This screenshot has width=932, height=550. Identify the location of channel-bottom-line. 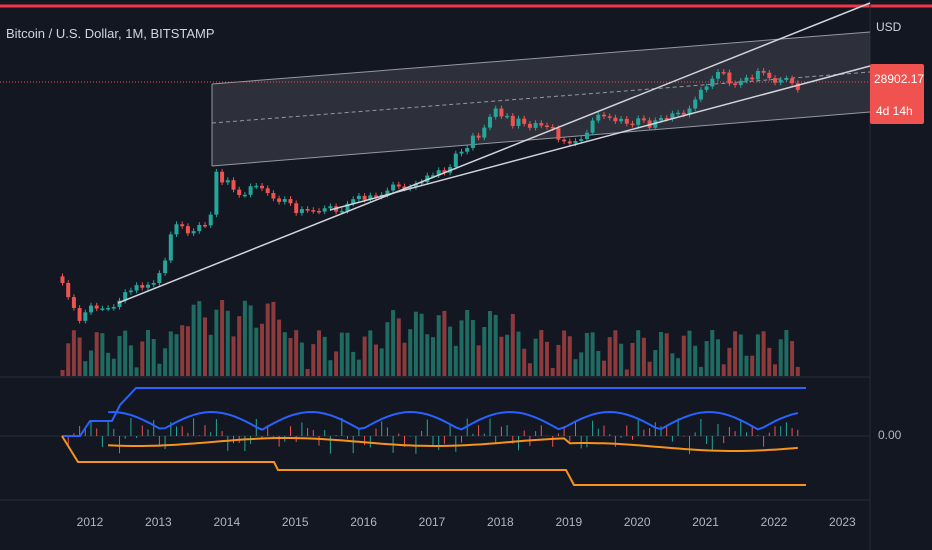
(541, 139).